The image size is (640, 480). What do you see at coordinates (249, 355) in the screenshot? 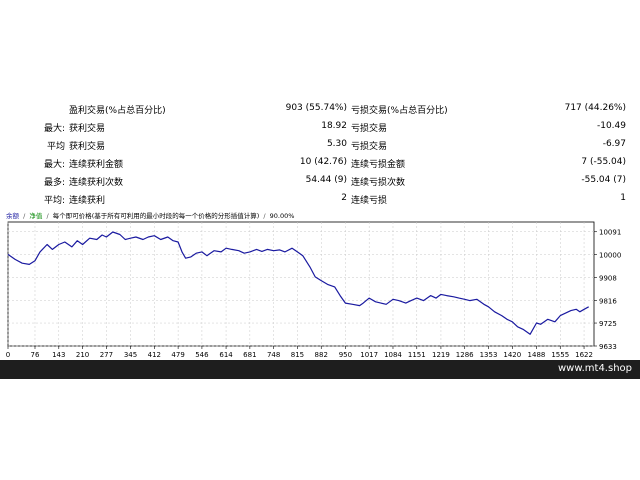
I see `x-tick-label: 681` at bounding box center [249, 355].